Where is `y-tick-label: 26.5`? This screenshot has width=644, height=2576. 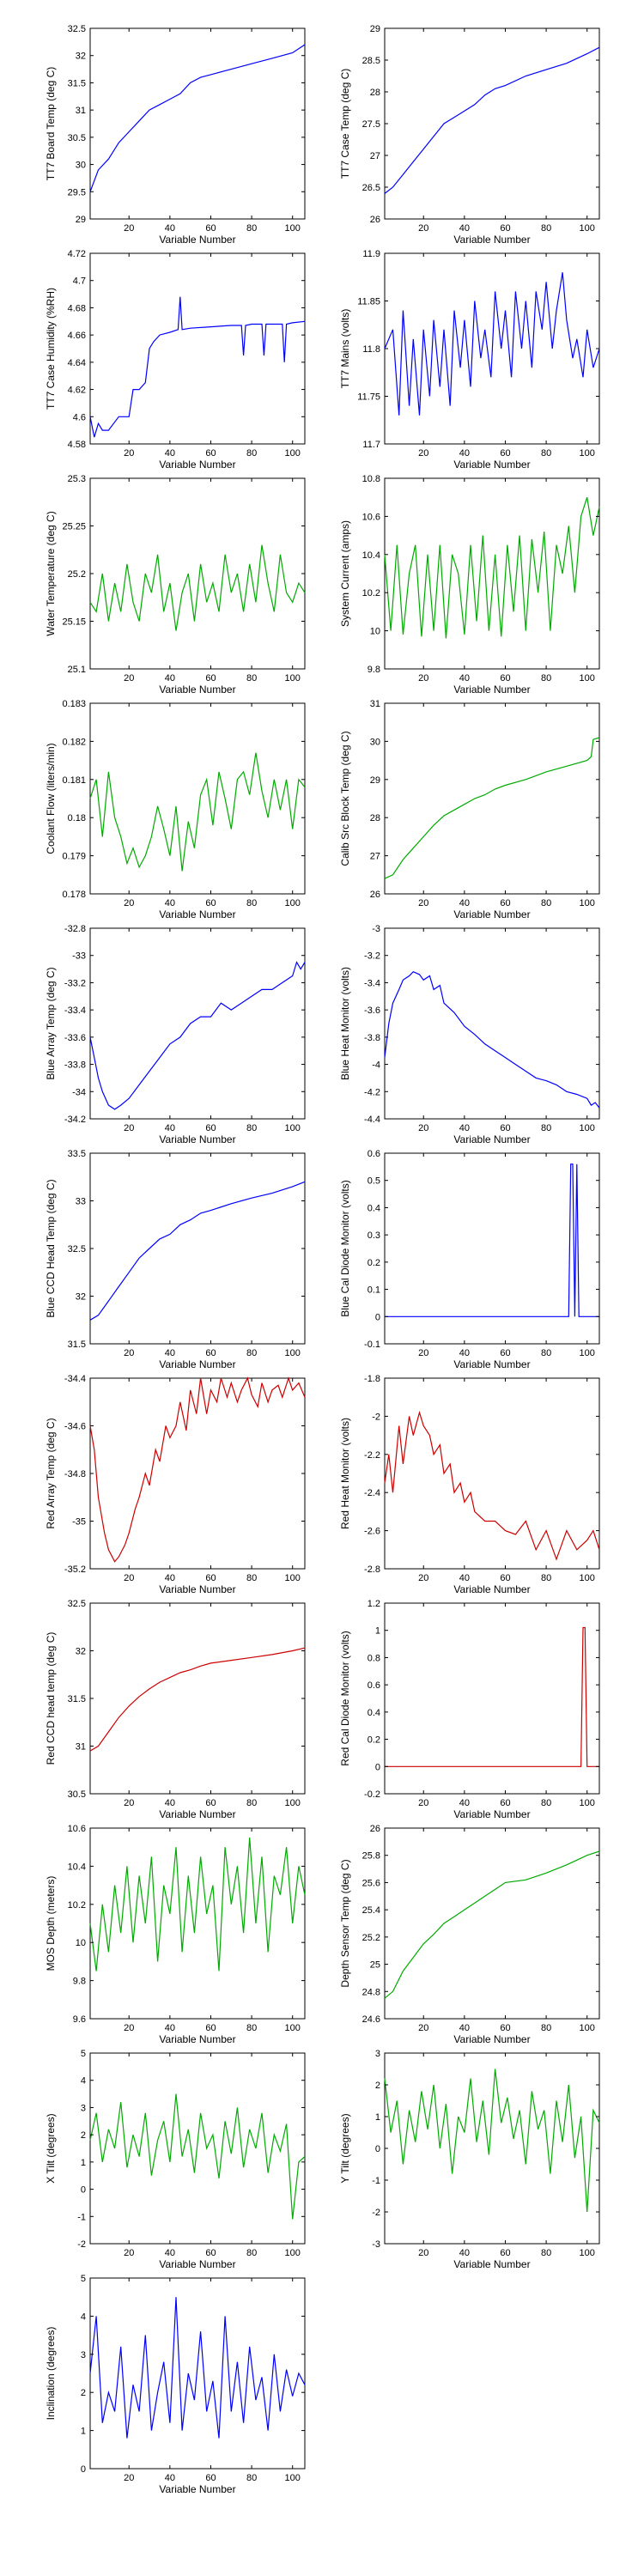
y-tick-label: 26.5 is located at coordinates (371, 188).